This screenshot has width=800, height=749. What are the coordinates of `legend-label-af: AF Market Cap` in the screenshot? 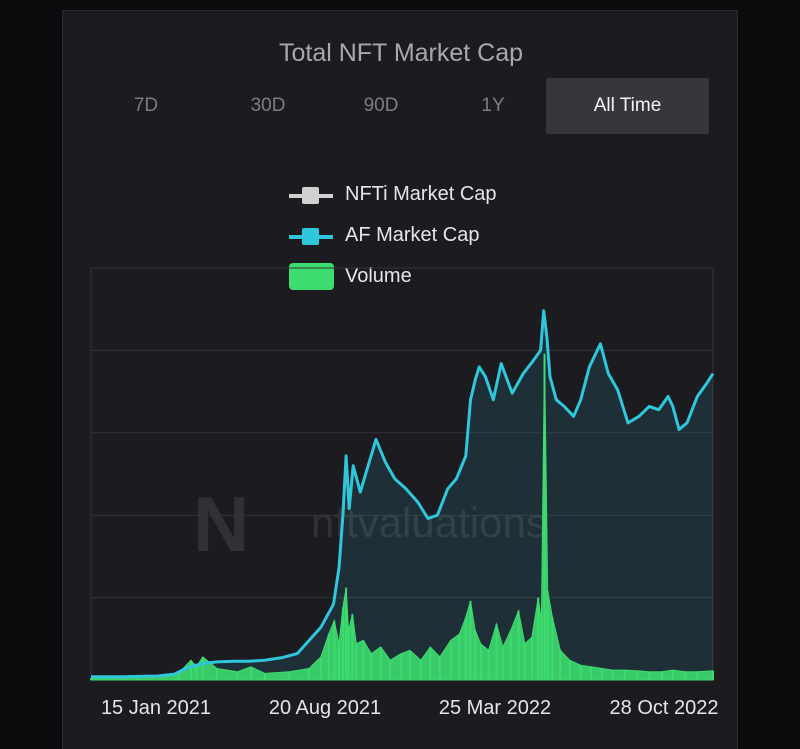 It's located at (412, 235).